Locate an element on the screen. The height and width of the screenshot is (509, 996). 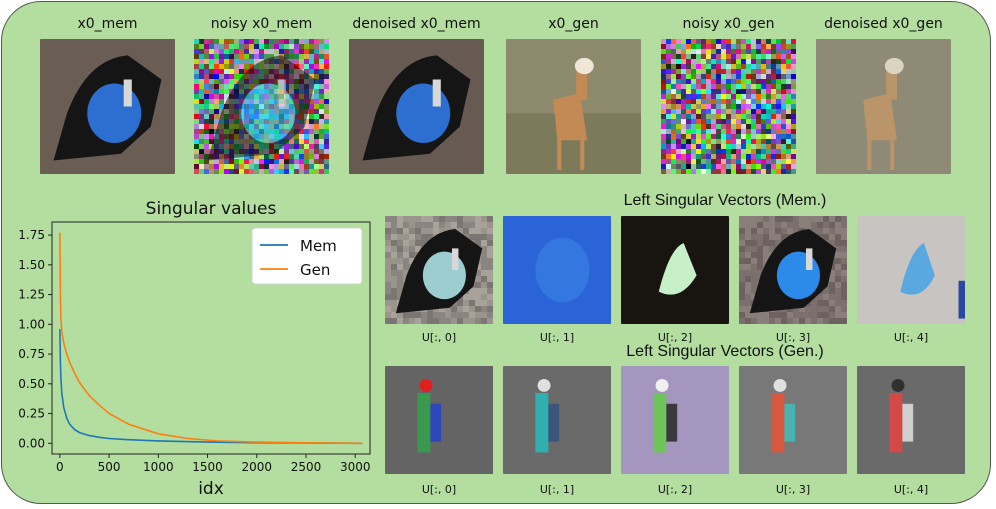
y-tick-label: 0.75 is located at coordinates (31, 354).